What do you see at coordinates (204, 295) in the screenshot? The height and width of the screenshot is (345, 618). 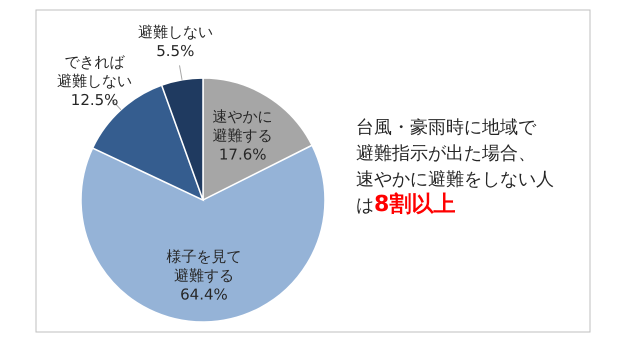 I see `data-label: 64.4%` at bounding box center [204, 295].